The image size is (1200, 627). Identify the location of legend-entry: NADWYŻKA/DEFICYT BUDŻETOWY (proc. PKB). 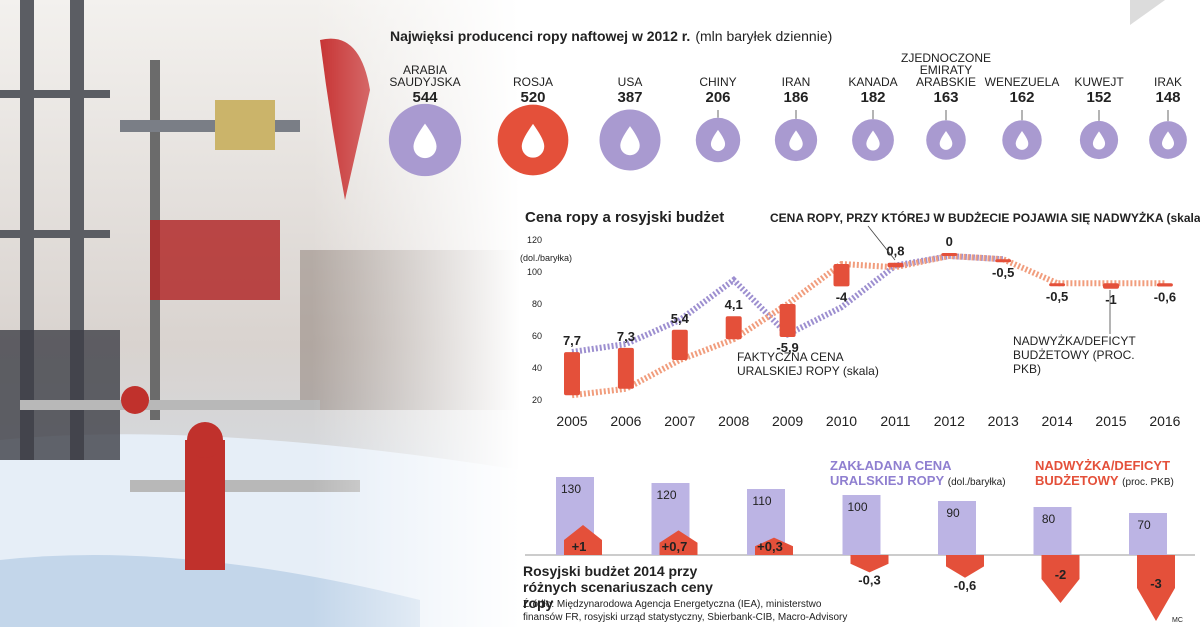
(1105, 474).